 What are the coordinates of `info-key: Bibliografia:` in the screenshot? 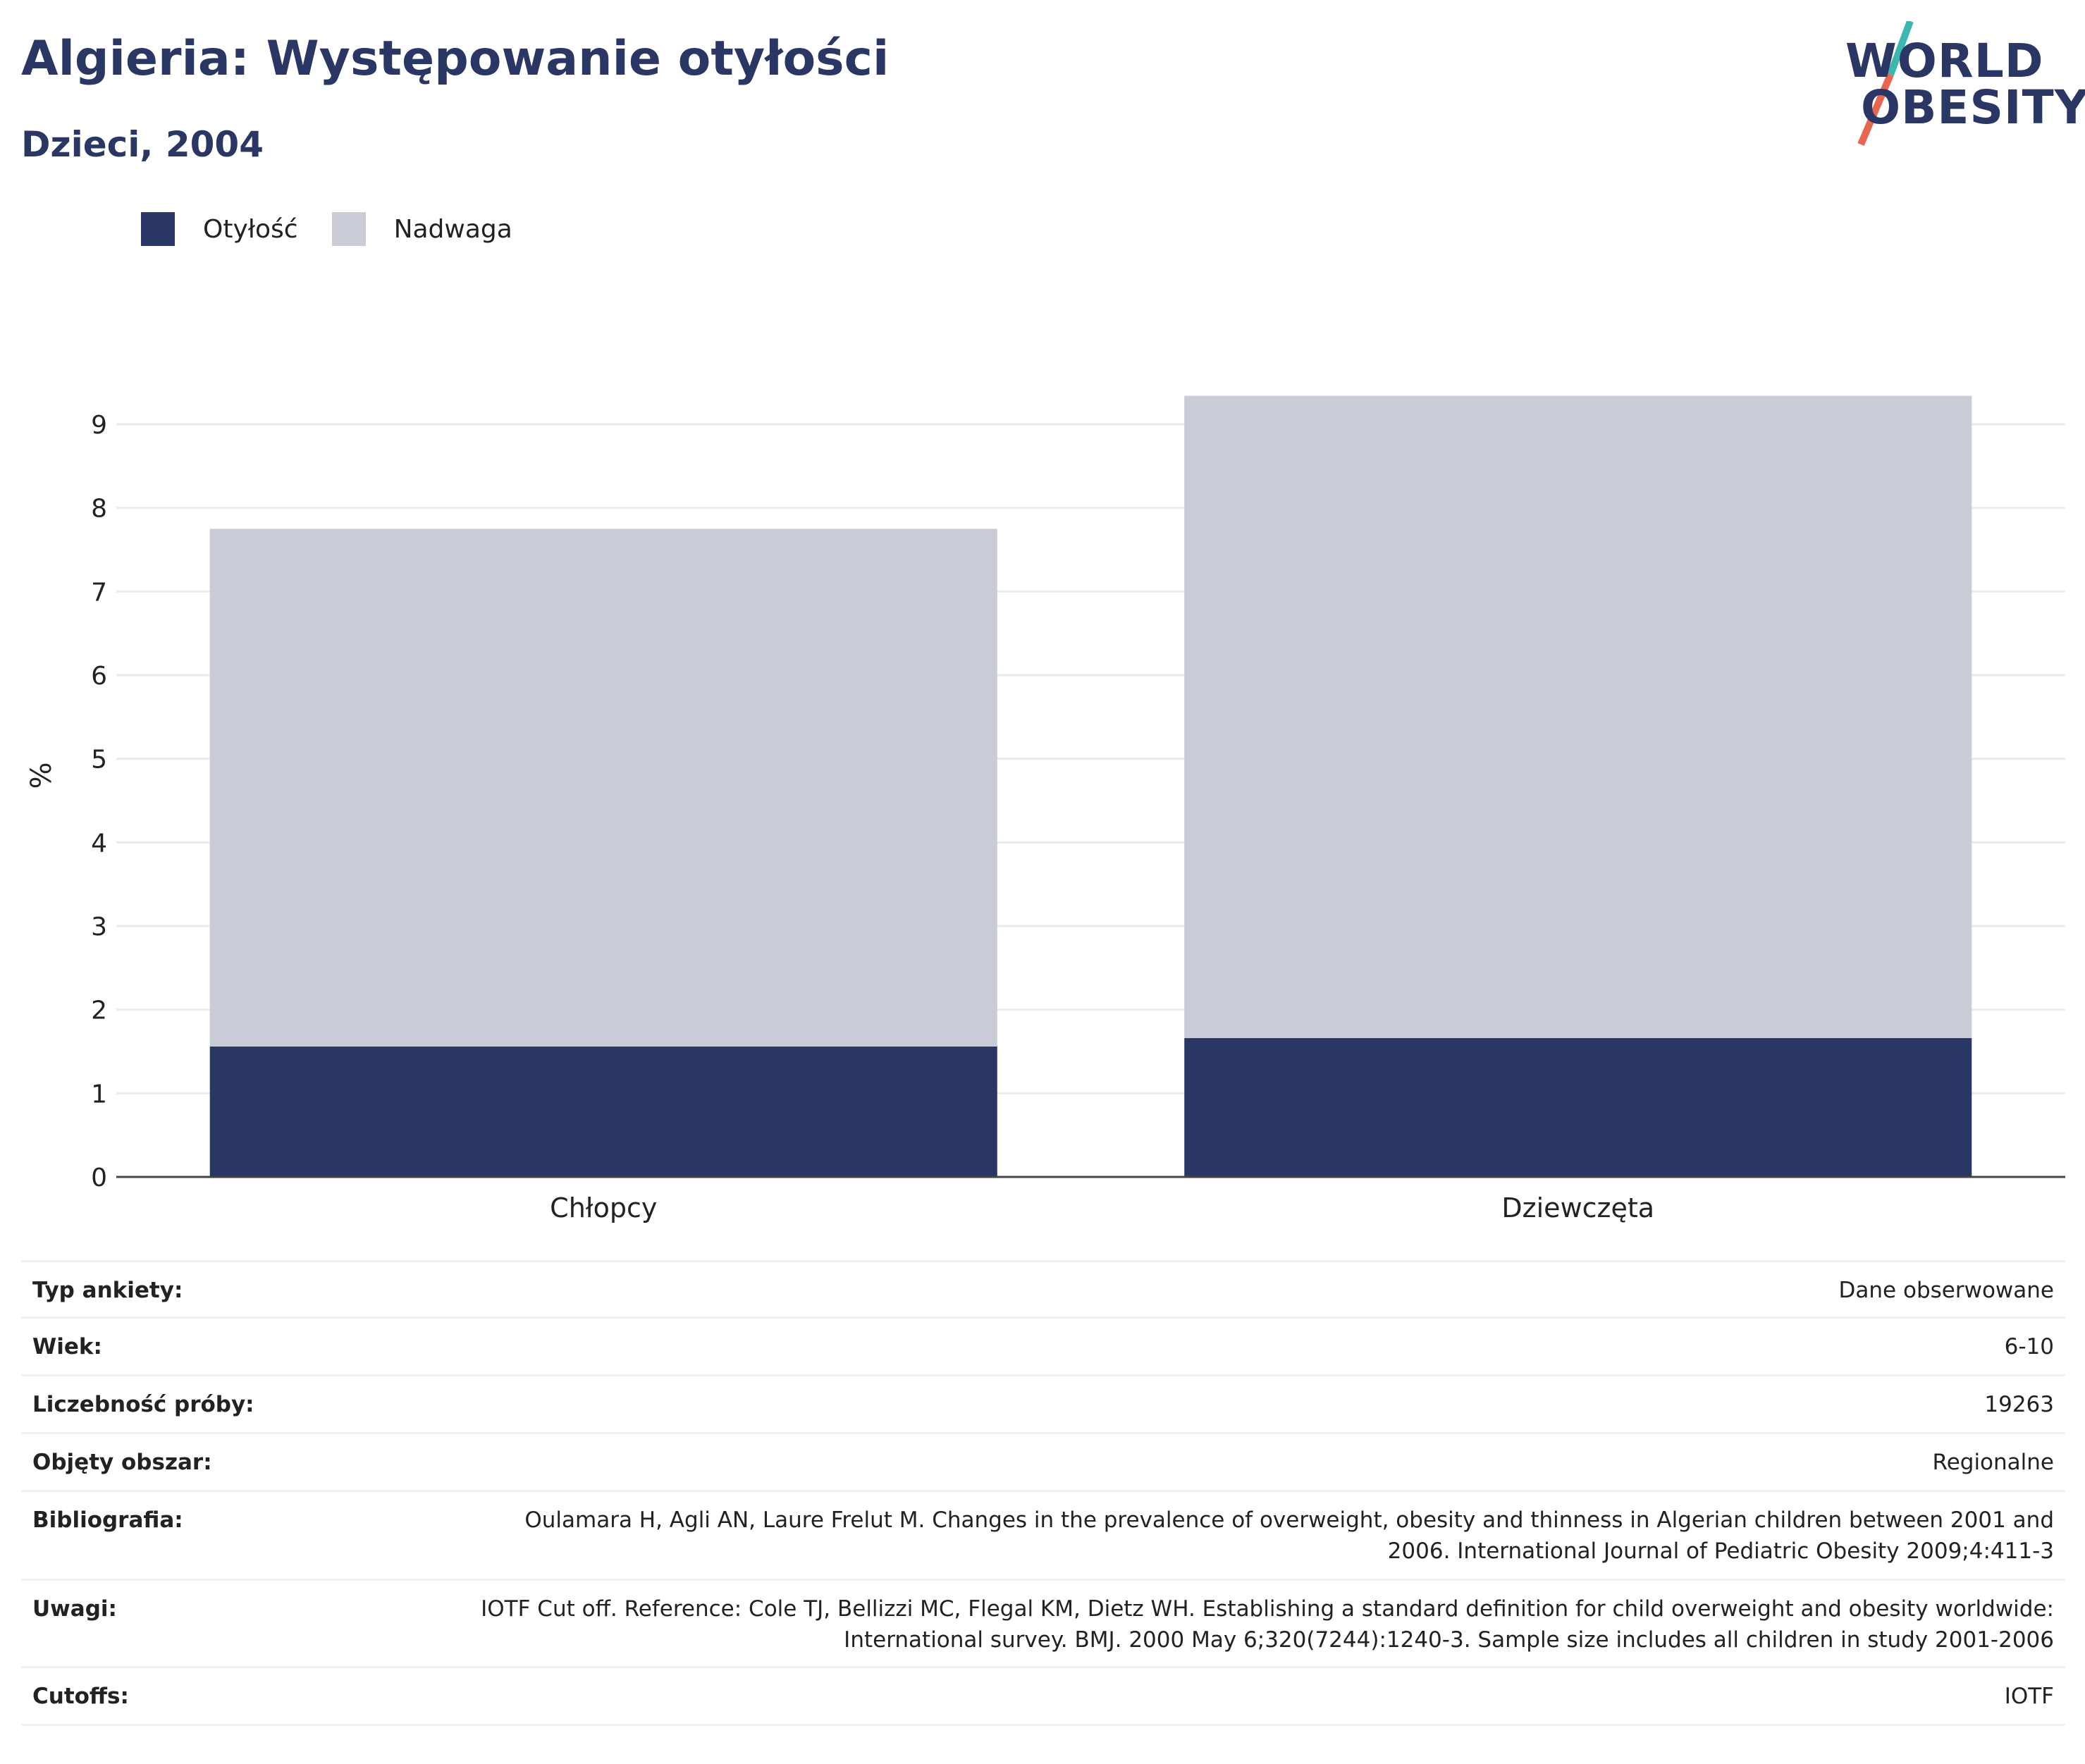 It's located at (244, 1535).